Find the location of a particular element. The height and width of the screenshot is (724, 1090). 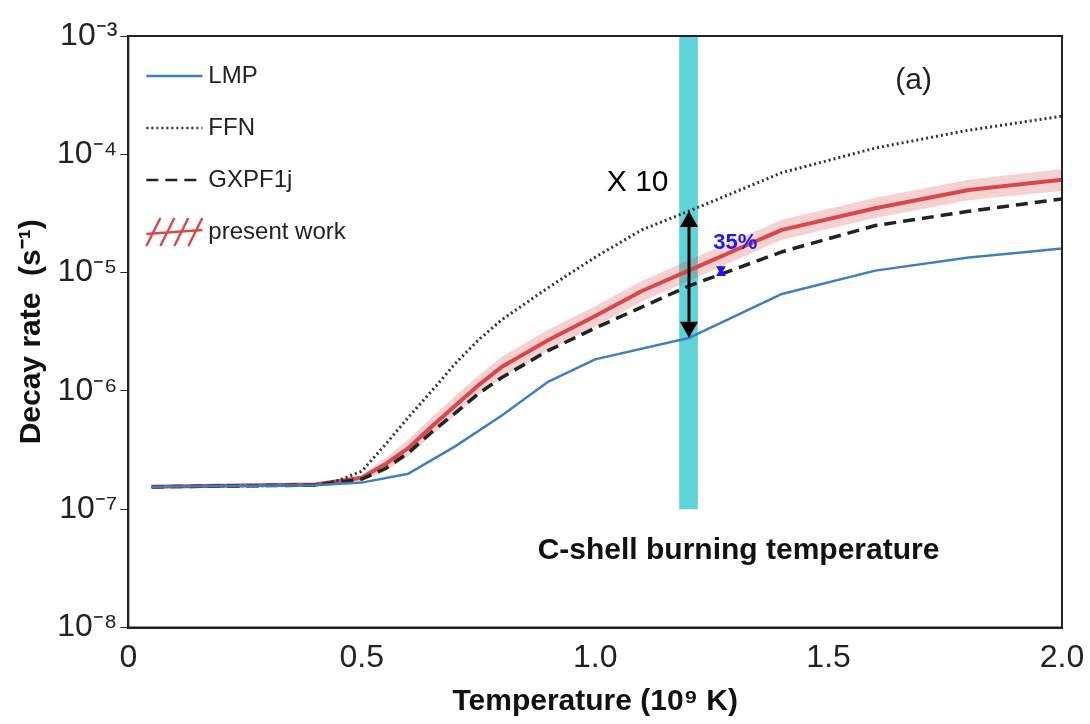

x-tick-label: 1.5 is located at coordinates (828, 655).